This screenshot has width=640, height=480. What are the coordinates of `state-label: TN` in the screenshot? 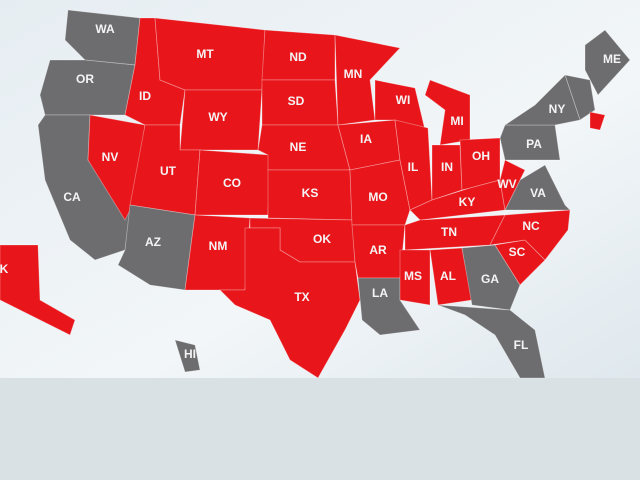 It's located at (449, 232).